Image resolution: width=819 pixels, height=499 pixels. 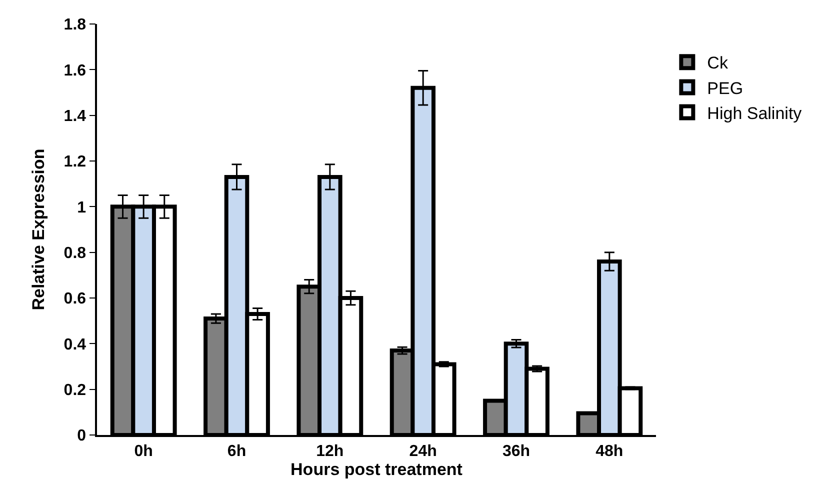 I want to click on x-tick-label: 36h, so click(x=516, y=451).